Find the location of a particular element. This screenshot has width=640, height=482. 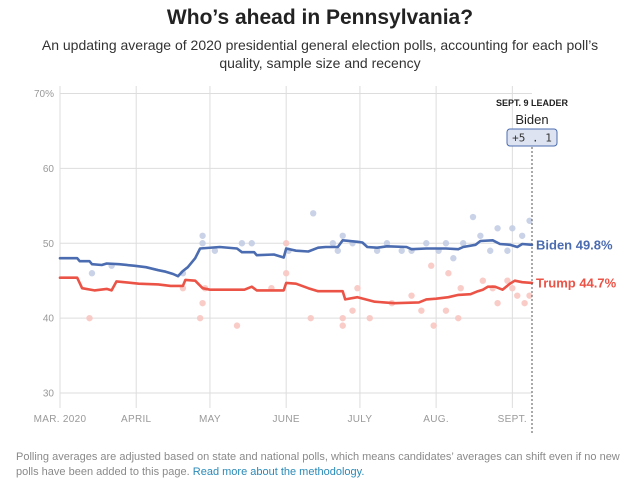

trump-end-label: Trump 44.7% is located at coordinates (576, 282).